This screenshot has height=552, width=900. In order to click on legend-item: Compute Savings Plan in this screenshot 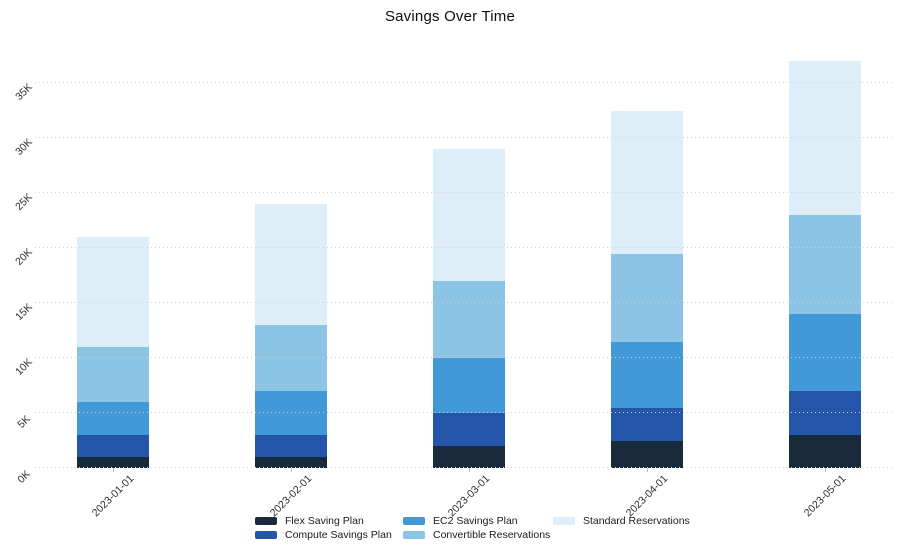, I will do `click(329, 534)`.